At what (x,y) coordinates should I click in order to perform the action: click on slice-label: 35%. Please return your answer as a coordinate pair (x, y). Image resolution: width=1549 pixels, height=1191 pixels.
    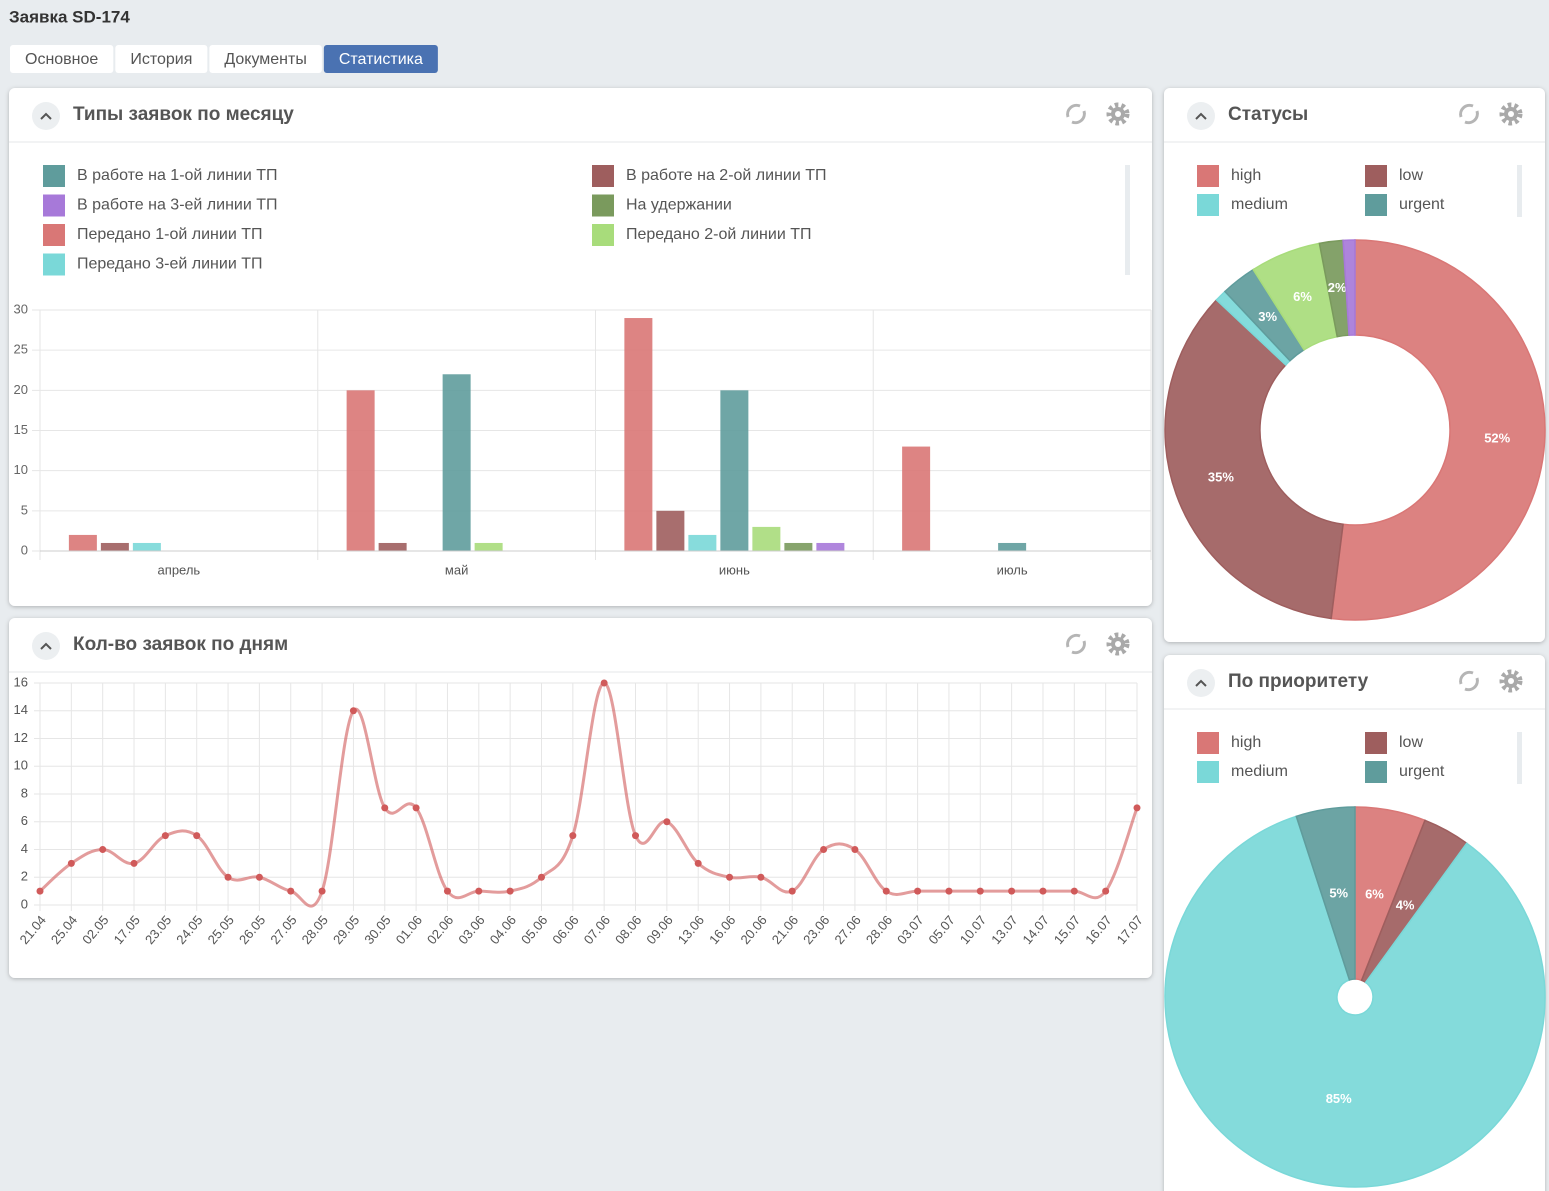
    Looking at the image, I should click on (1221, 477).